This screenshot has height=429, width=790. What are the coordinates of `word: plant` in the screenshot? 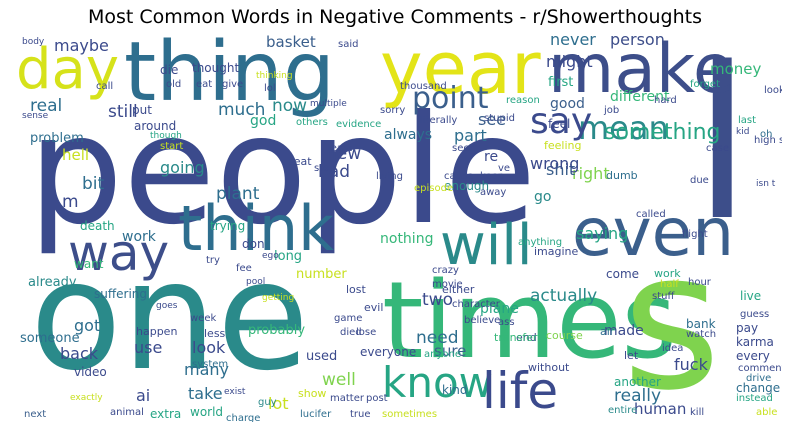 It's located at (238, 194).